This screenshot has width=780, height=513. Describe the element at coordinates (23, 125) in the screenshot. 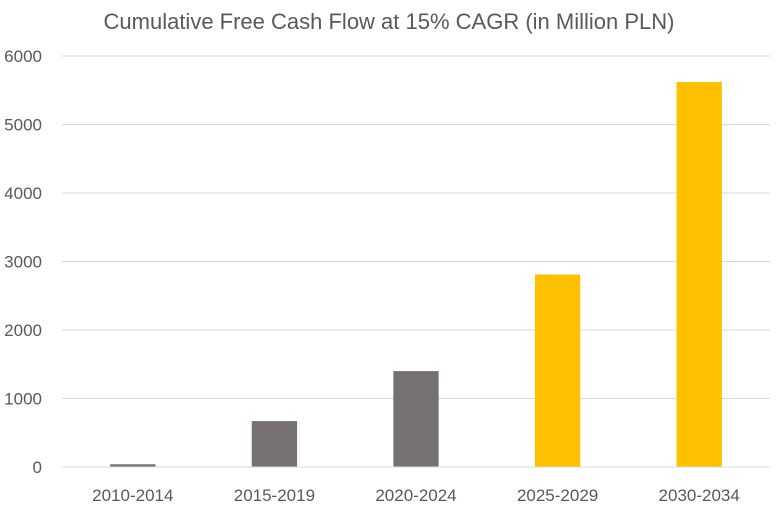

I see `y-tick-label: 5000` at that location.